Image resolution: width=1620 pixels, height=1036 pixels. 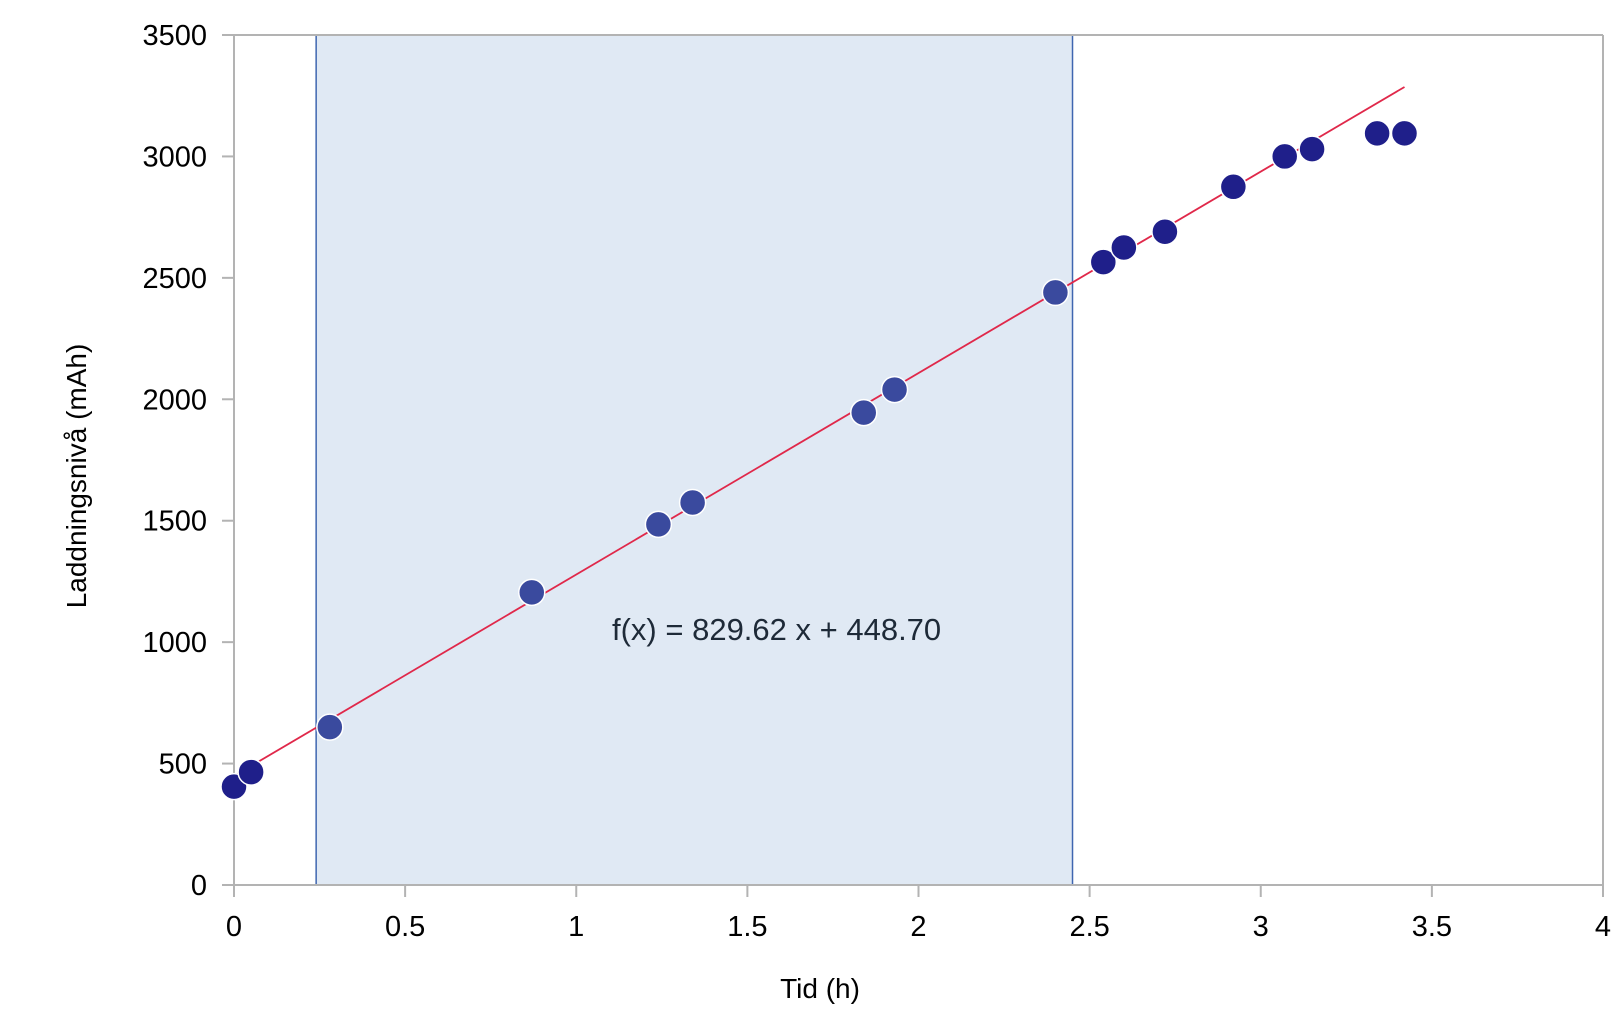 What do you see at coordinates (1603, 927) in the screenshot?
I see `x-tick-label: 4` at bounding box center [1603, 927].